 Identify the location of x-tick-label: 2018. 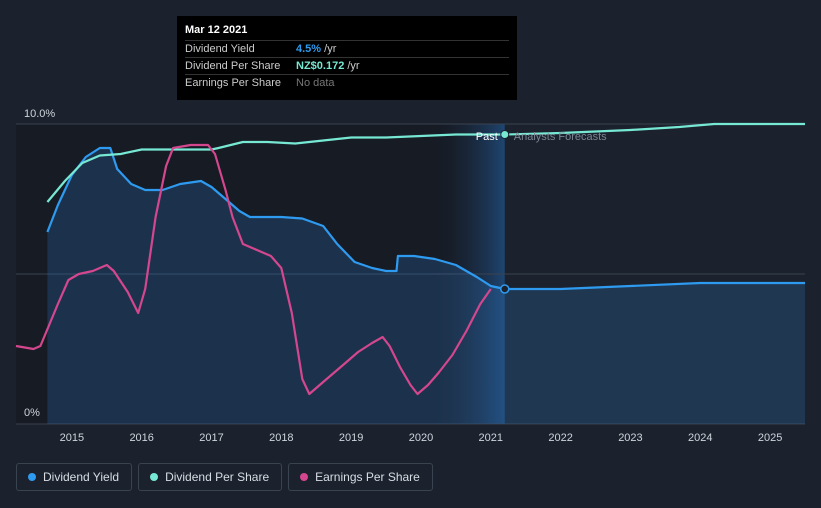
(281, 438).